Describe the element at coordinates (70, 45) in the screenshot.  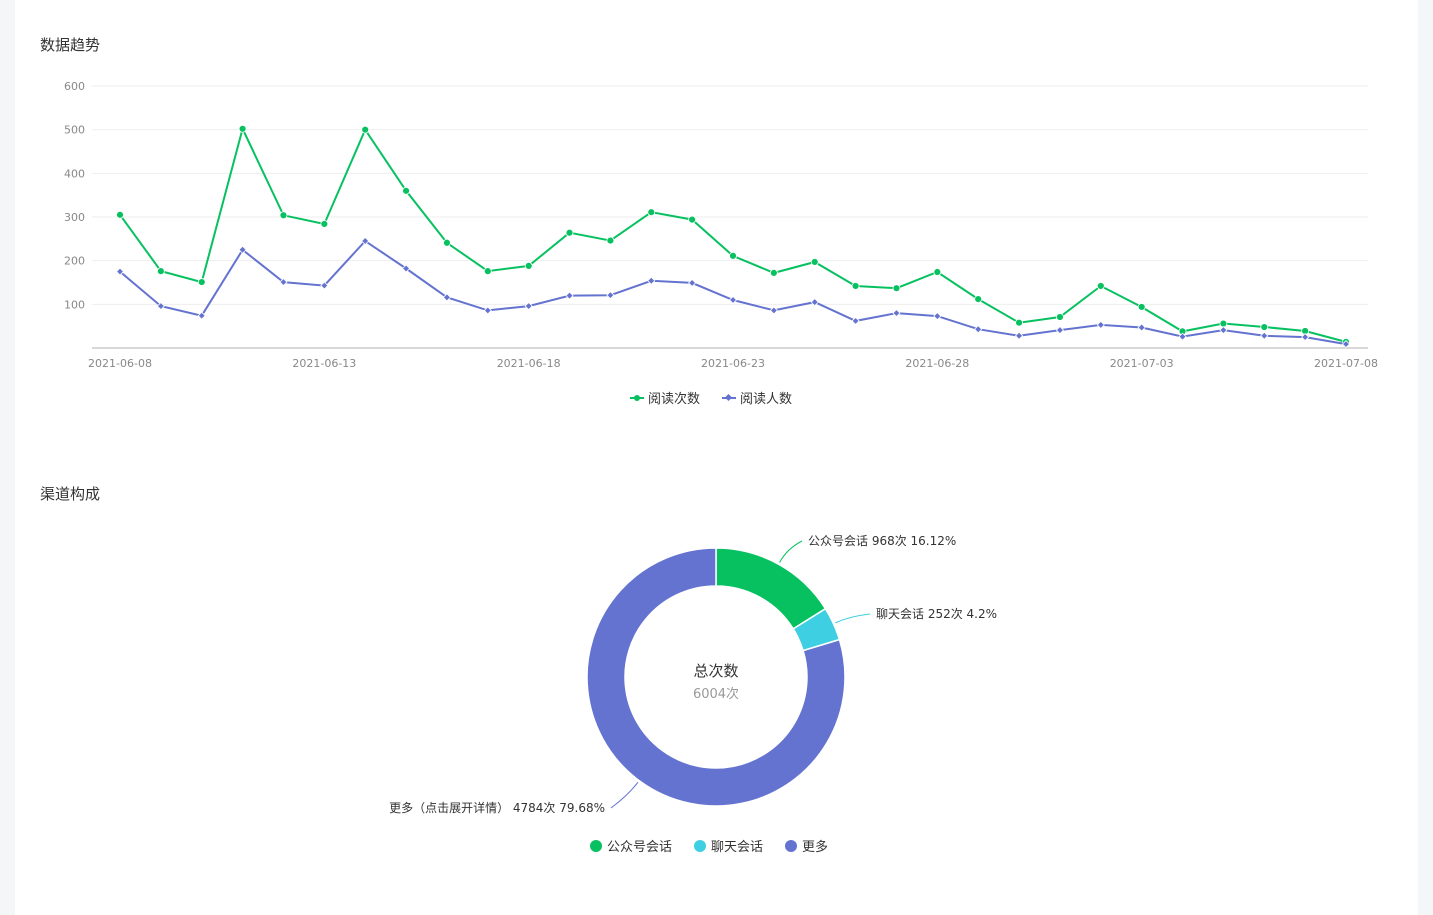
I see `trend-section-title: 数据趋势` at that location.